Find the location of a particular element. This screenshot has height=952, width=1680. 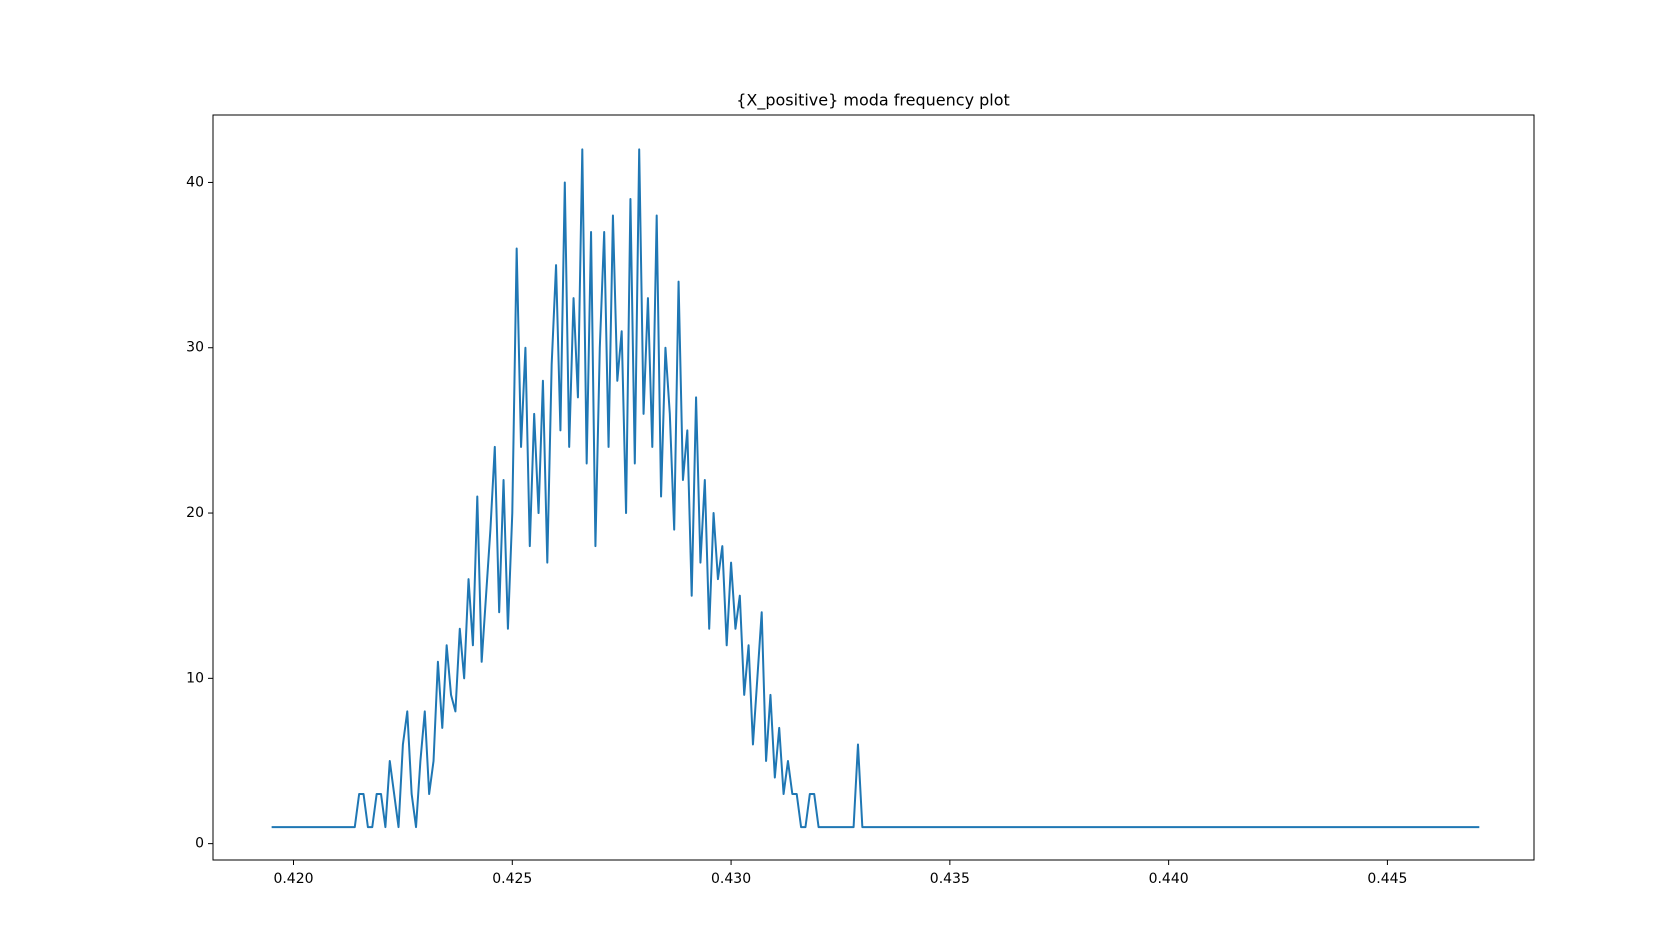

x-tick-label: 0.430 is located at coordinates (731, 879).